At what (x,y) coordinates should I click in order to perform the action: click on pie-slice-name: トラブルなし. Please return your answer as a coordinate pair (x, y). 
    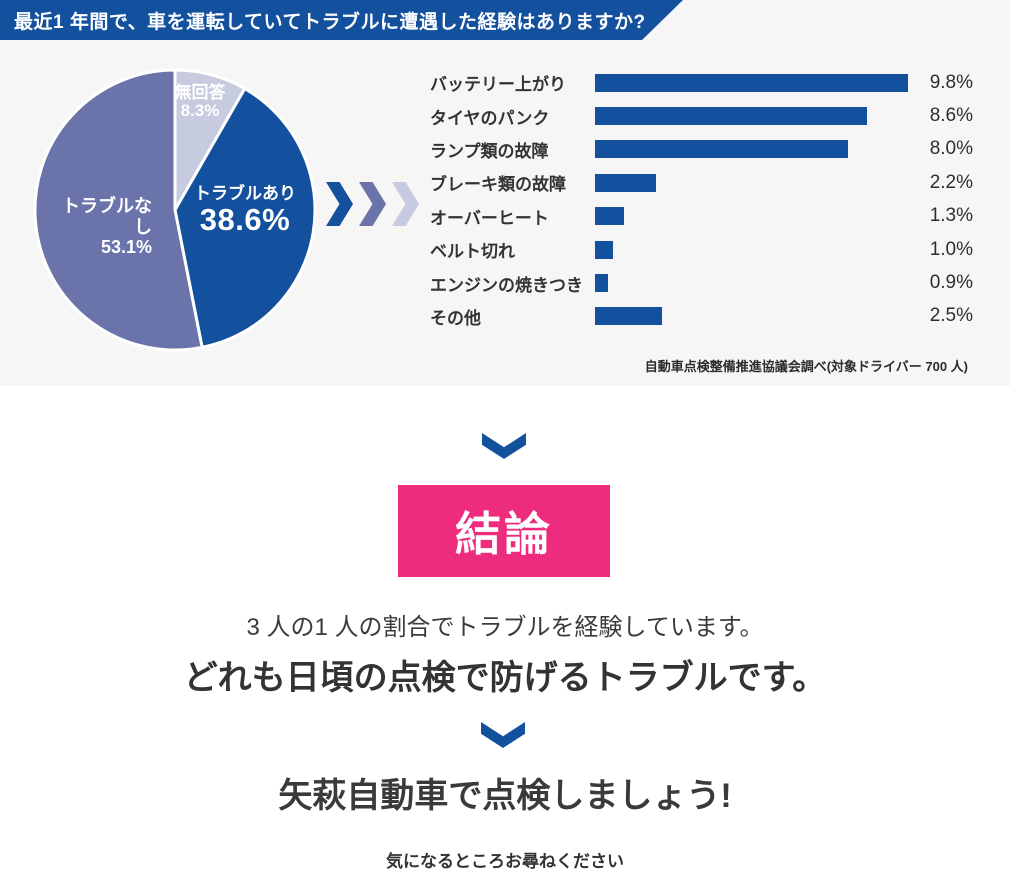
    Looking at the image, I should click on (107, 216).